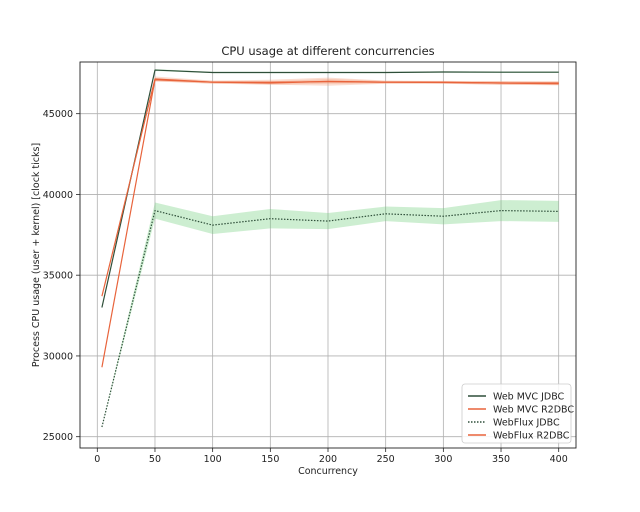  Describe the element at coordinates (155, 459) in the screenshot. I see `x-tick-label: 50` at that location.